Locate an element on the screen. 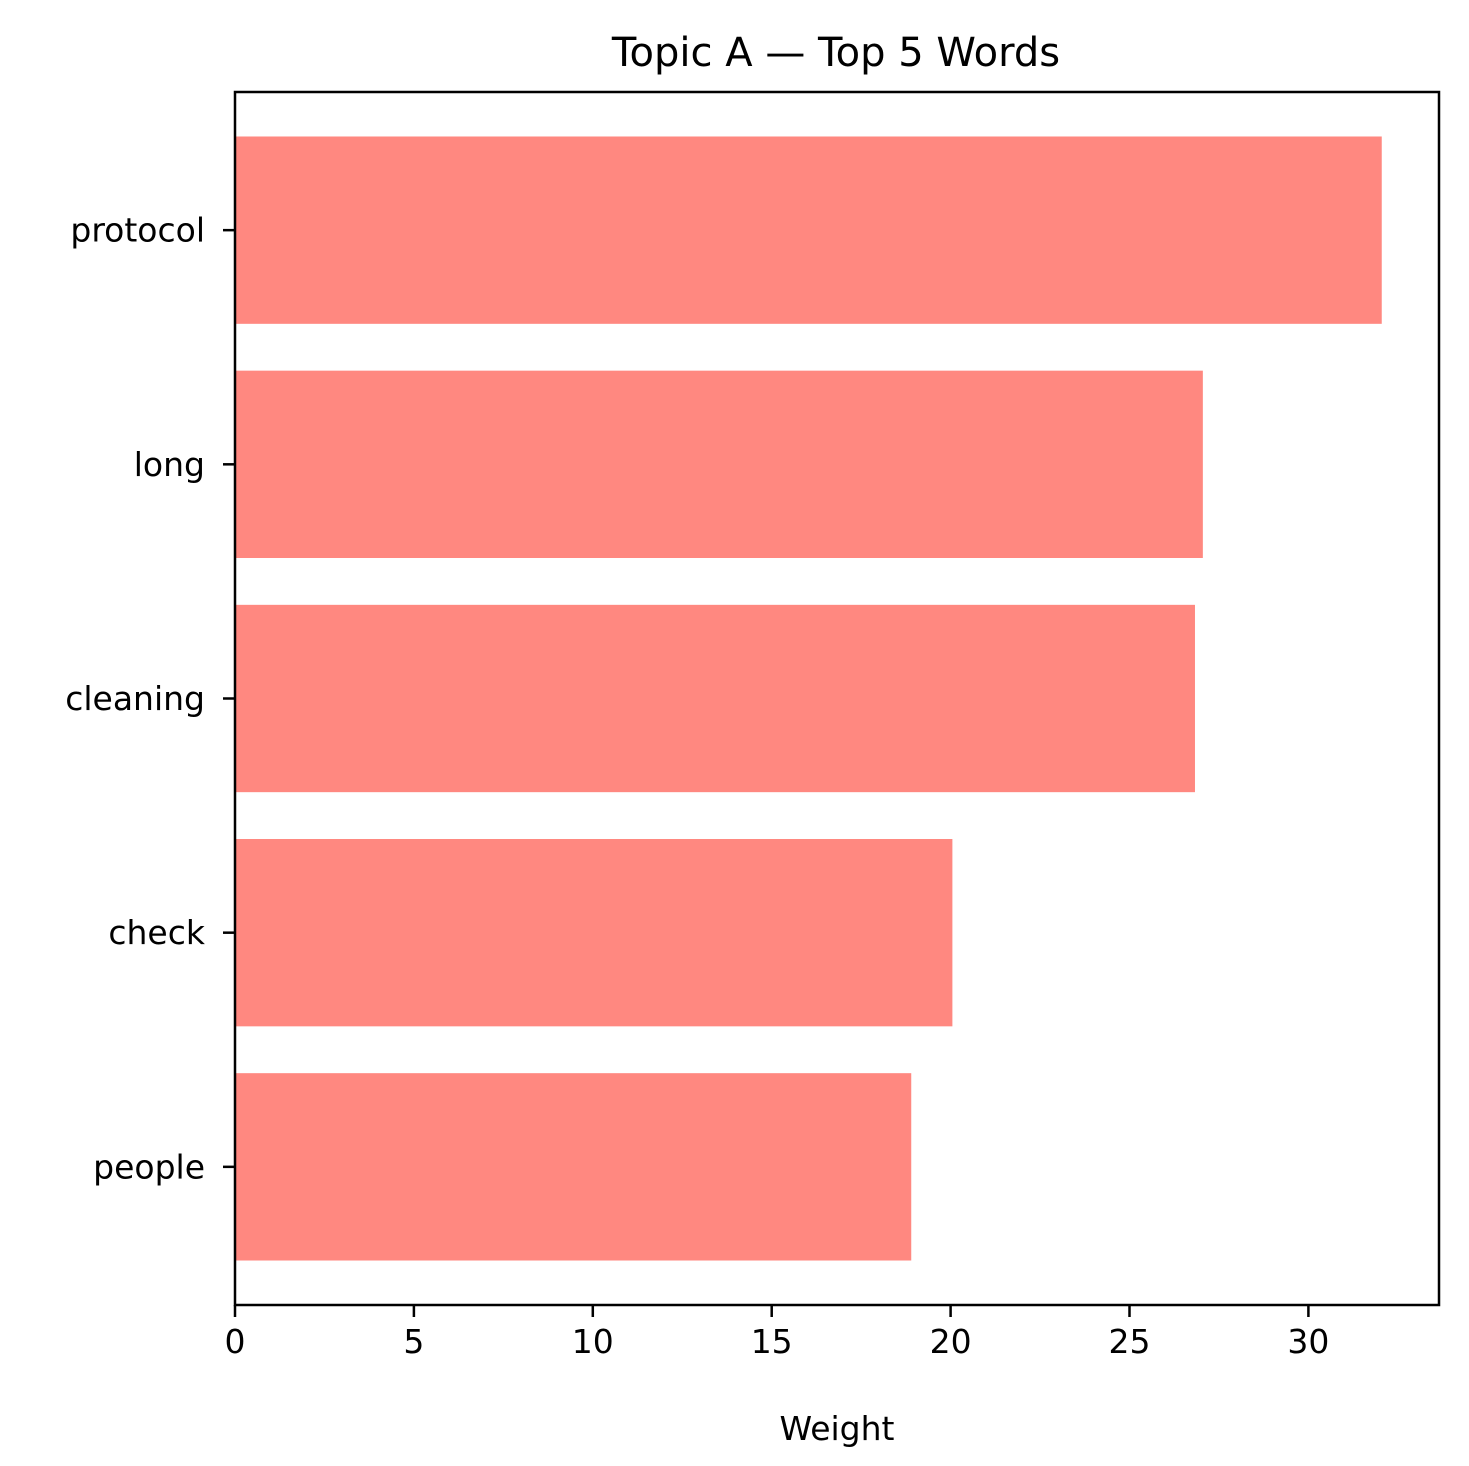  x-tick-label: 30 is located at coordinates (1308, 1341).